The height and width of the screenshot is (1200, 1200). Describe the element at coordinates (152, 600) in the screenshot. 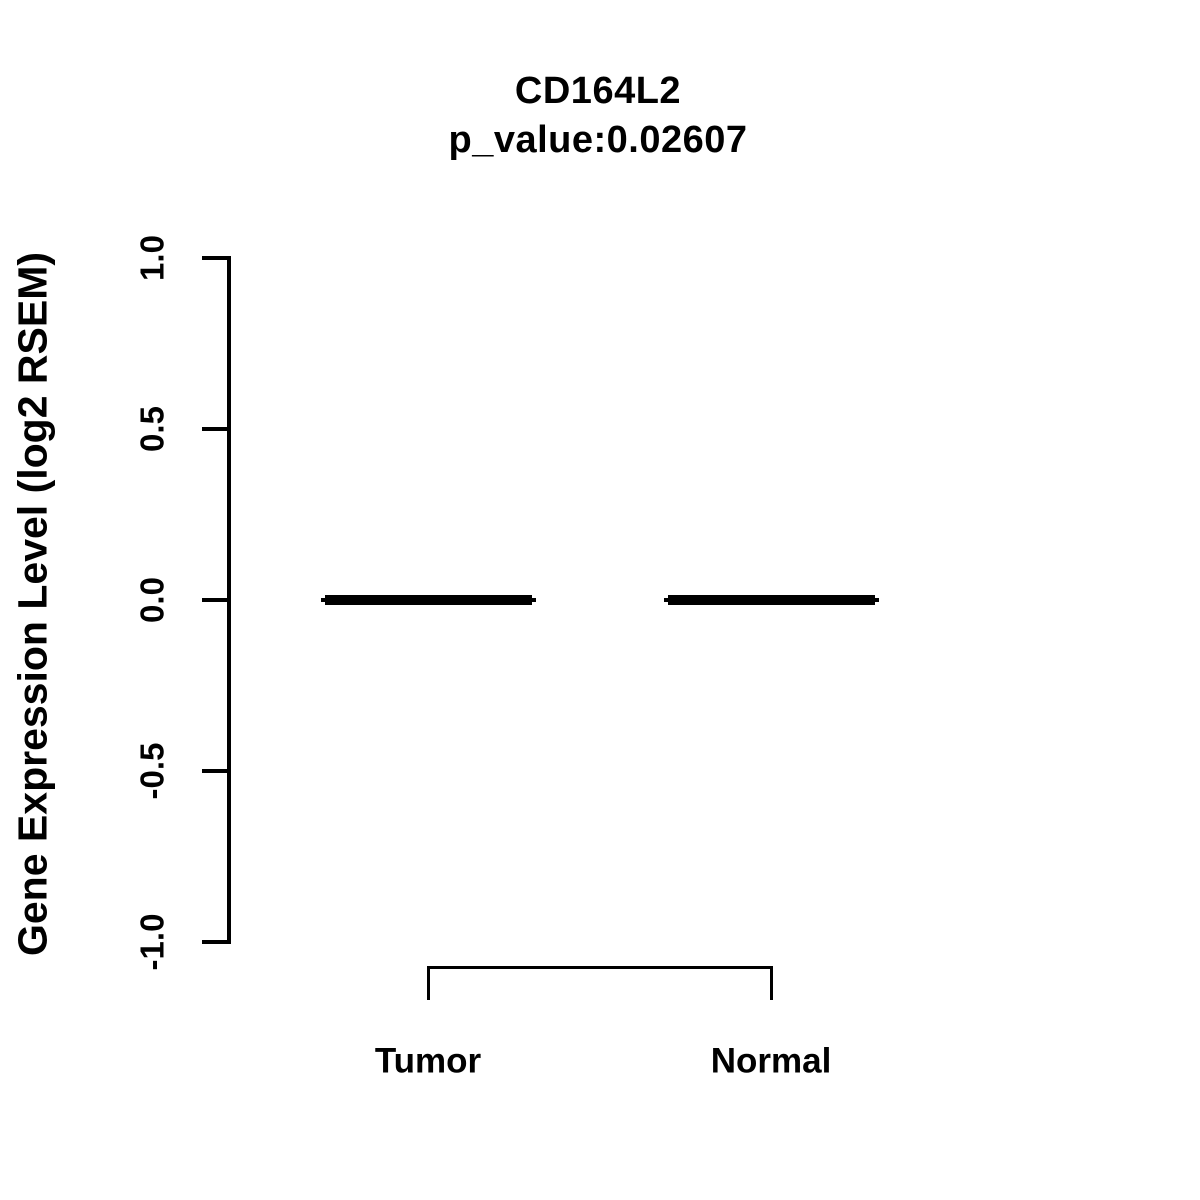

I see `y-tick-label: 0.0` at that location.